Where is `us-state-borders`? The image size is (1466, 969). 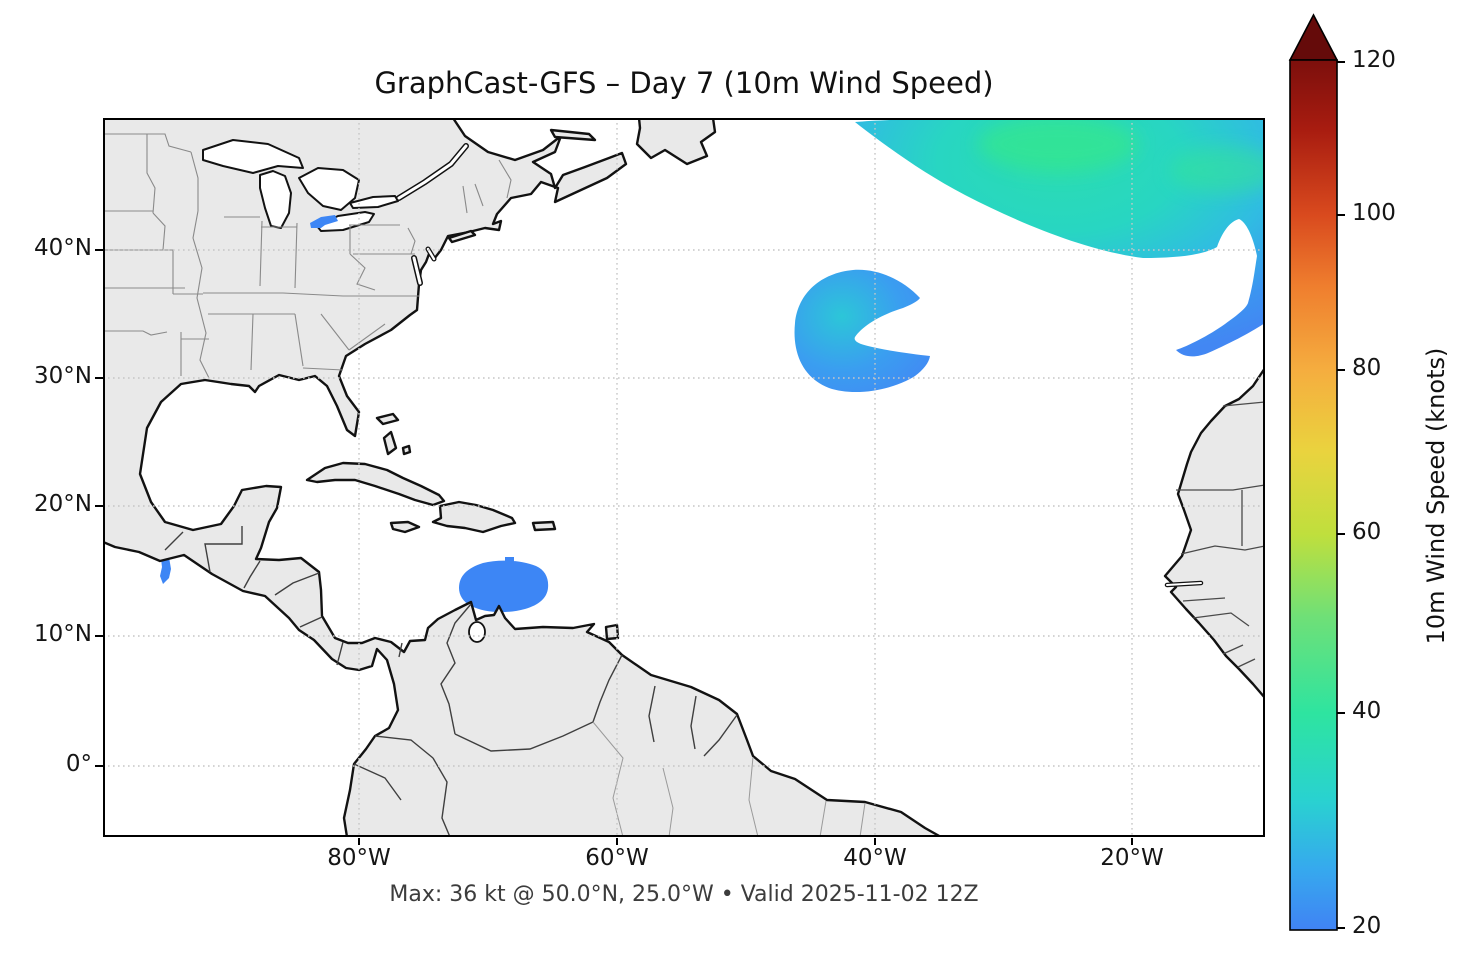
us-state-borders is located at coordinates (307, 256).